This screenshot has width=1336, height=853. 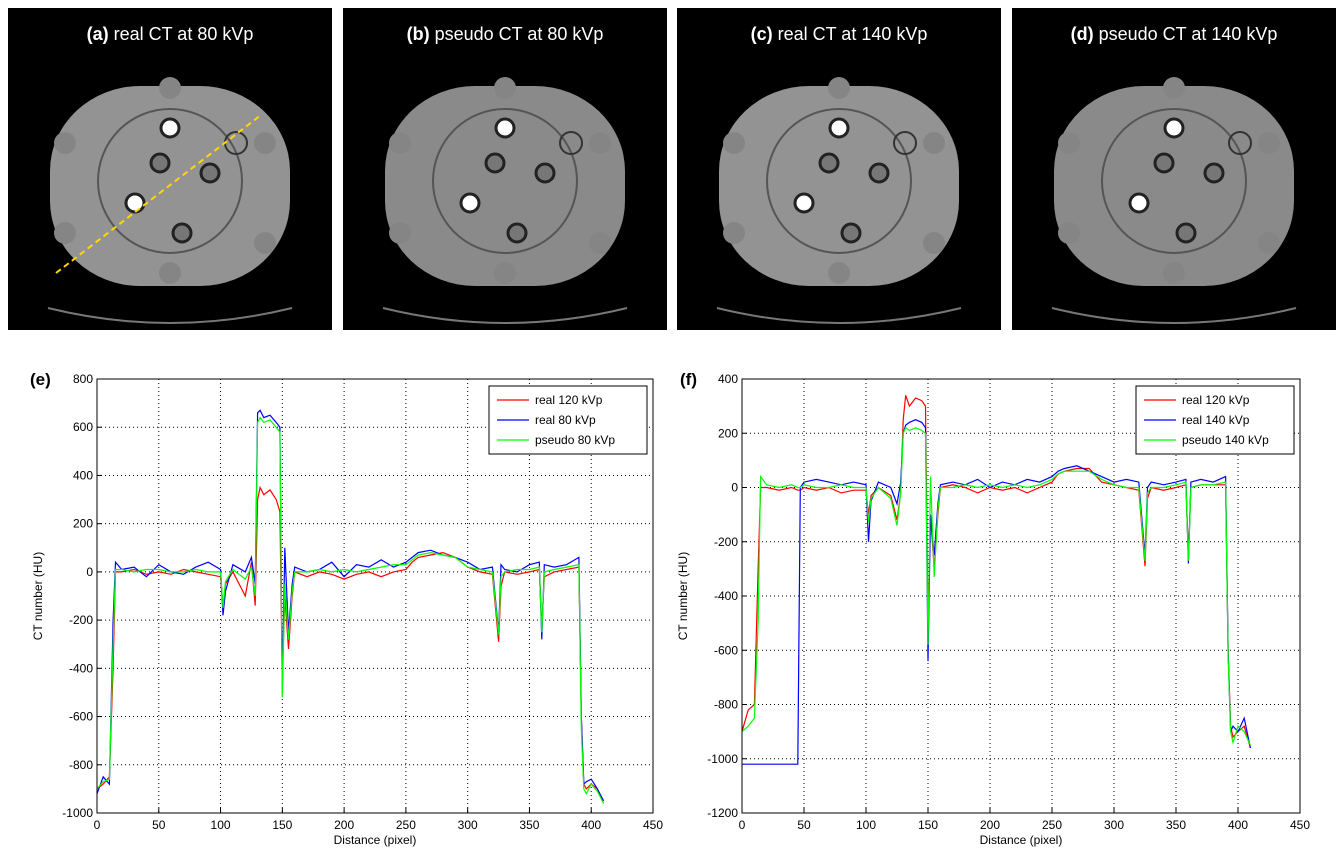 I want to click on image-label: (c), so click(x=762, y=34).